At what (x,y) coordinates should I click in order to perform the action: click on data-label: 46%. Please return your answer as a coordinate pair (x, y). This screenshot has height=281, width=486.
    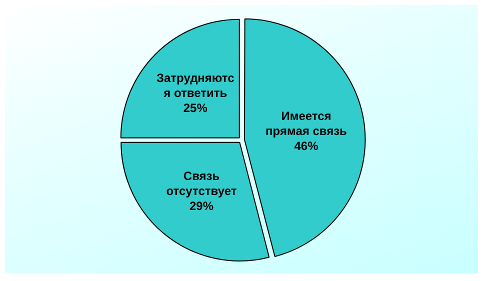
    Looking at the image, I should click on (306, 146).